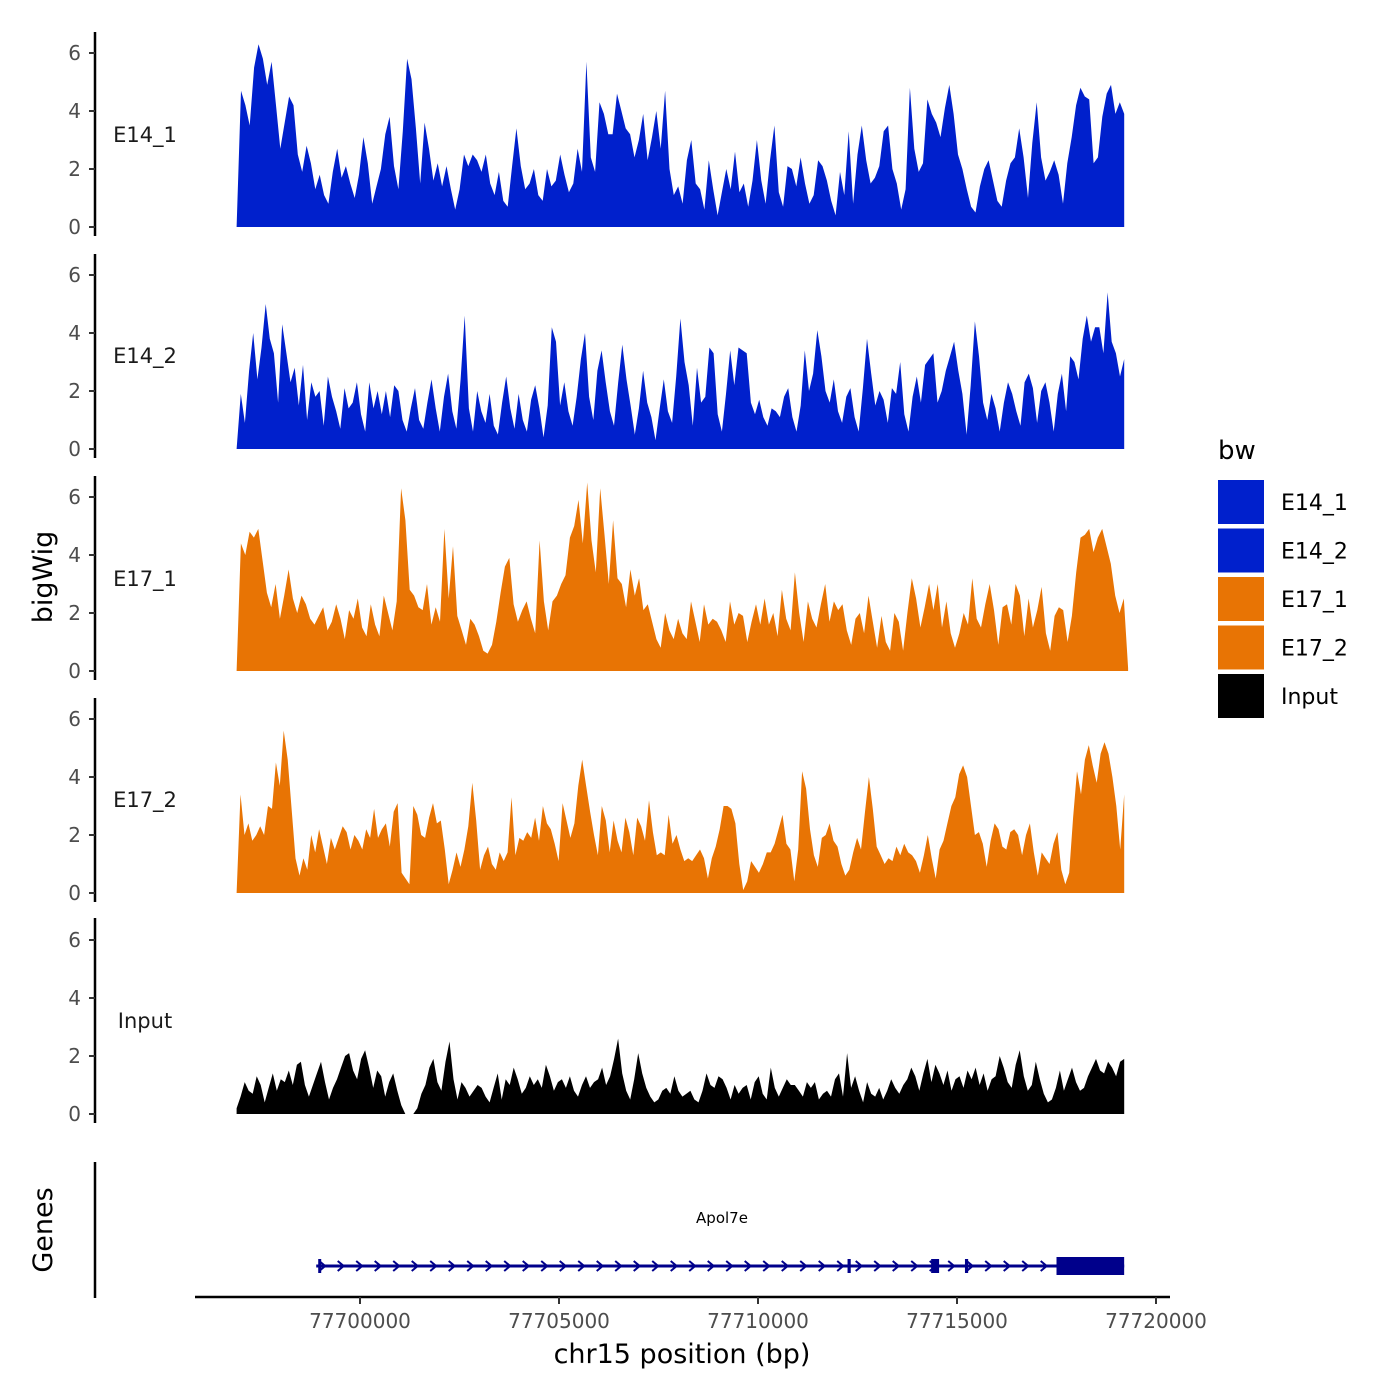  Describe the element at coordinates (1156, 1321) in the screenshot. I see `x-tick-label: 77720000` at that location.